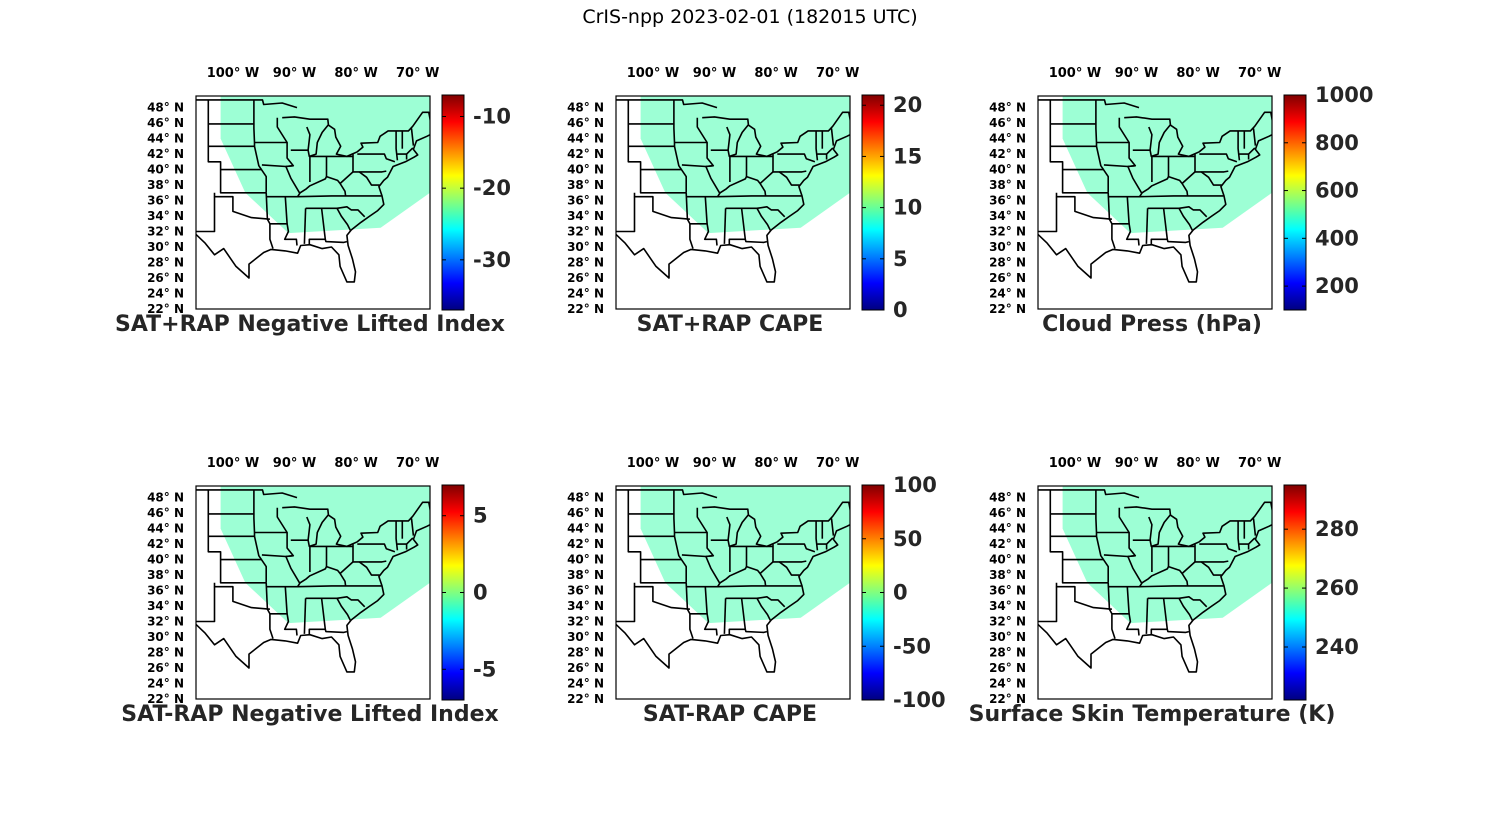 The height and width of the screenshot is (825, 1500). Describe the element at coordinates (165, 684) in the screenshot. I see `lat-tick-label: 24° N` at that location.